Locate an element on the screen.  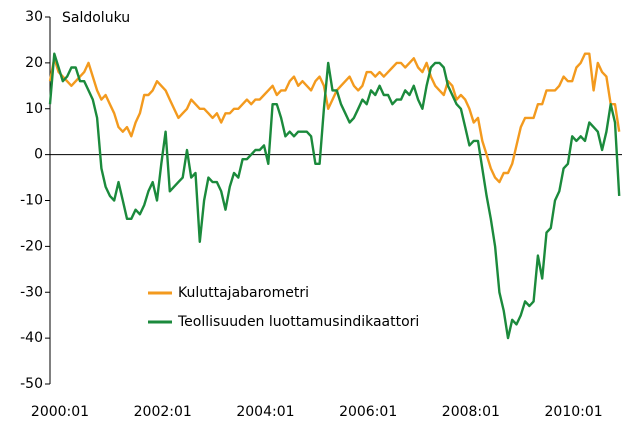
y-tick-label: 0 is located at coordinates (38, 155).